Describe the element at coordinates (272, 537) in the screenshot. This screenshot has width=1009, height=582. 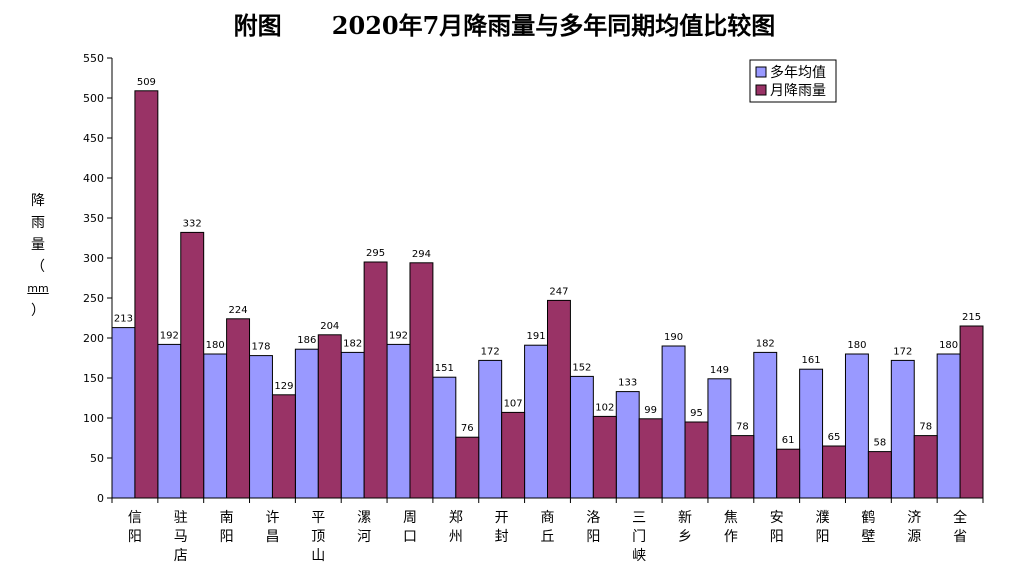
I see `x-tick-label: 昌` at that location.